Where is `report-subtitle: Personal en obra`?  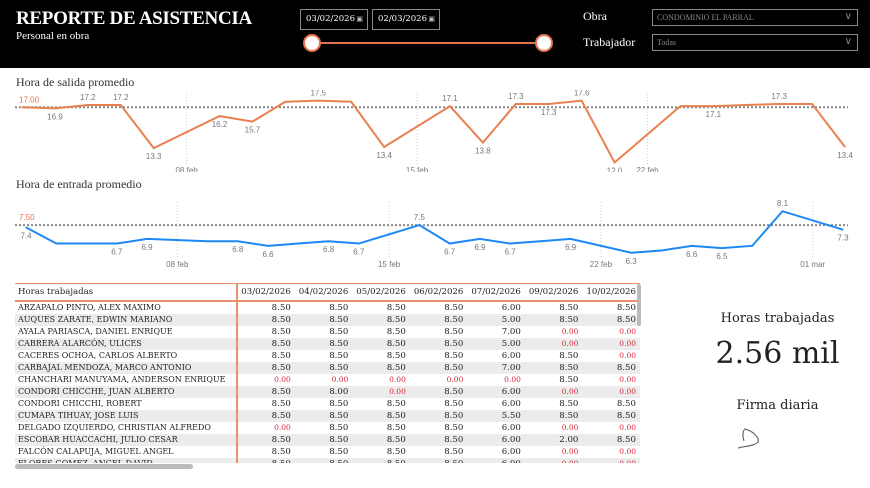
report-subtitle: Personal en obra is located at coordinates (53, 36).